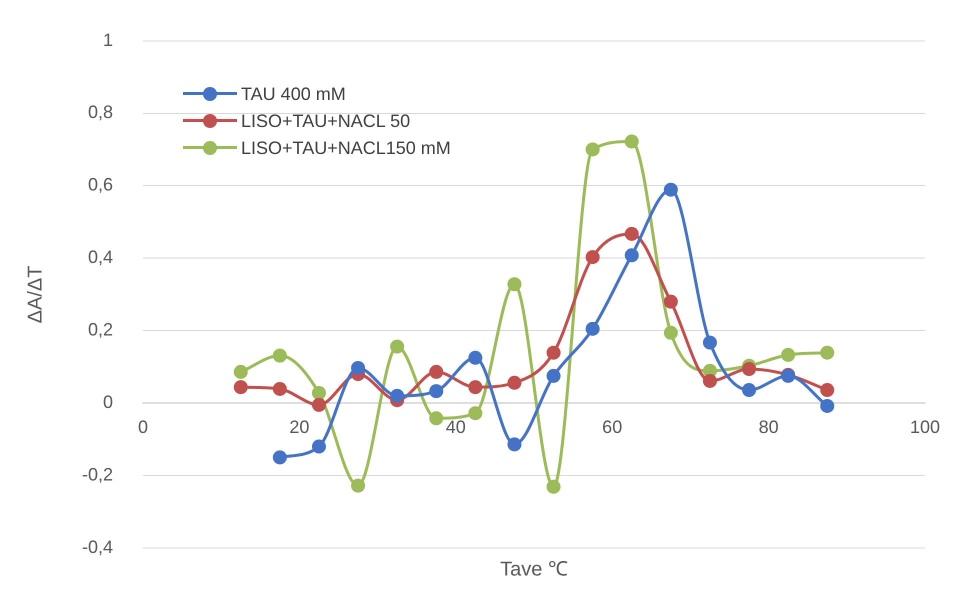  I want to click on y-tick-label: 0, so click(108, 402).